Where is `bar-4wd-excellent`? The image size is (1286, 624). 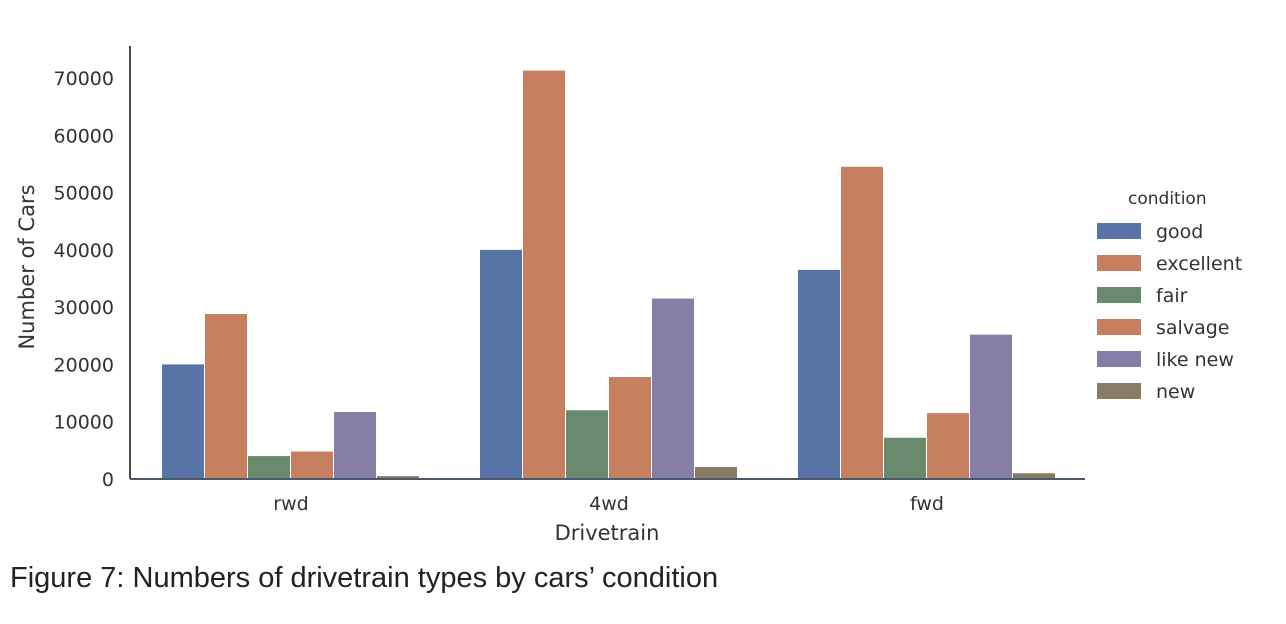
bar-4wd-excellent is located at coordinates (544, 274).